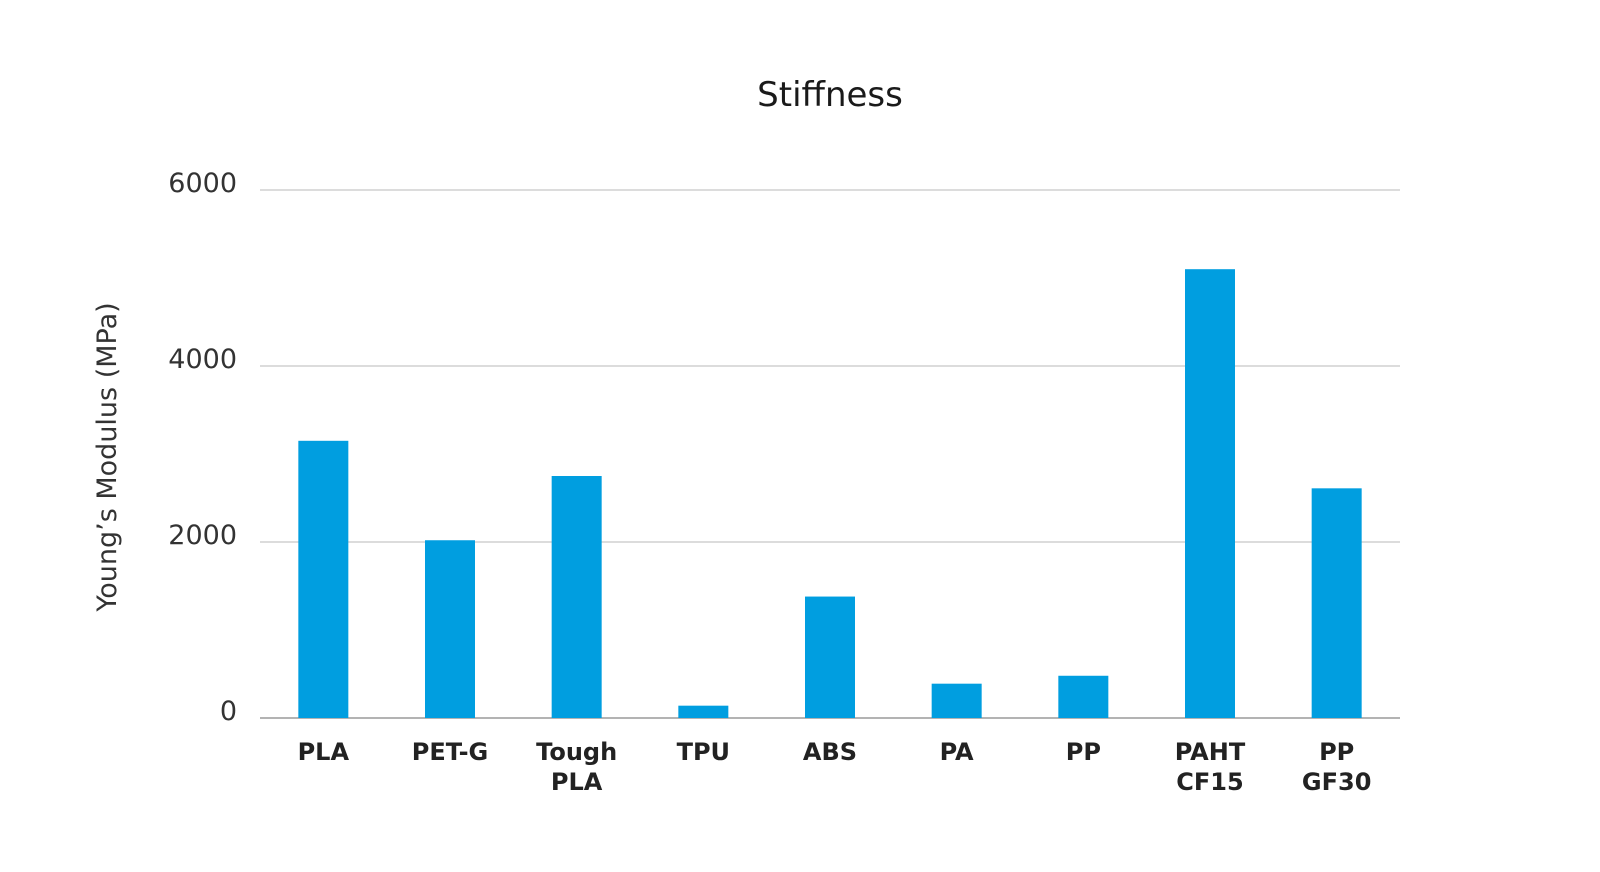 The height and width of the screenshot is (872, 1600). I want to click on y-tick-labels: 0 2000 4000 6000, so click(202, 447).